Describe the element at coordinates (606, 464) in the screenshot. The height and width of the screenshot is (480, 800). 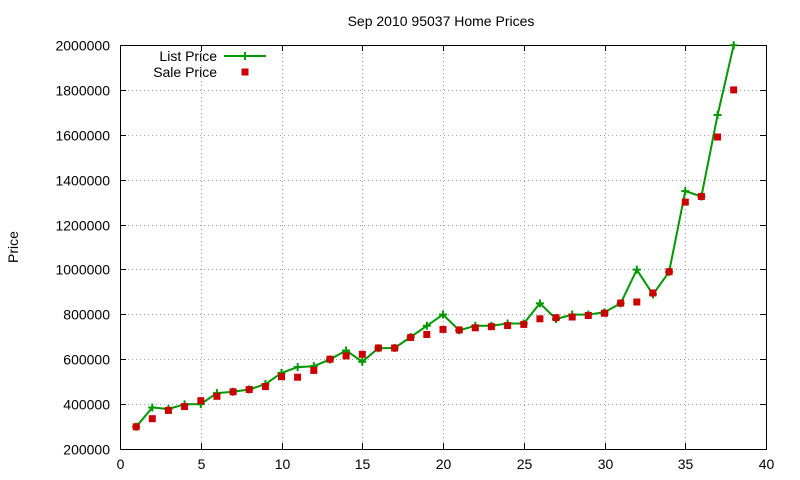
I see `x-tick-label: 30` at that location.